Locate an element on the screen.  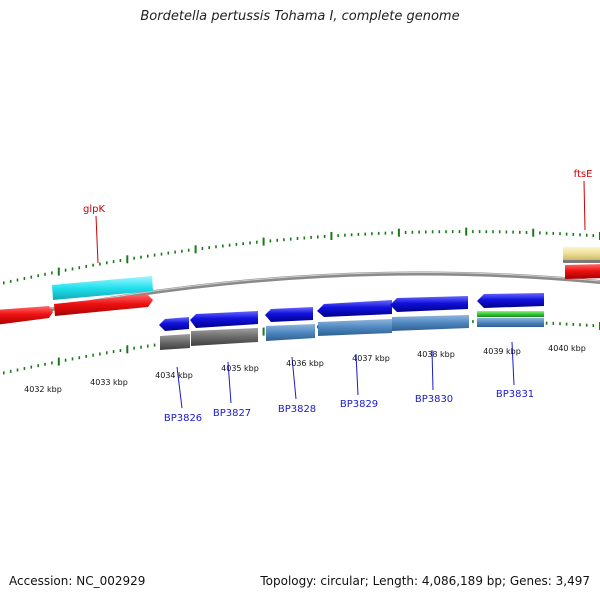
leader-glpK is located at coordinates (97, 239).